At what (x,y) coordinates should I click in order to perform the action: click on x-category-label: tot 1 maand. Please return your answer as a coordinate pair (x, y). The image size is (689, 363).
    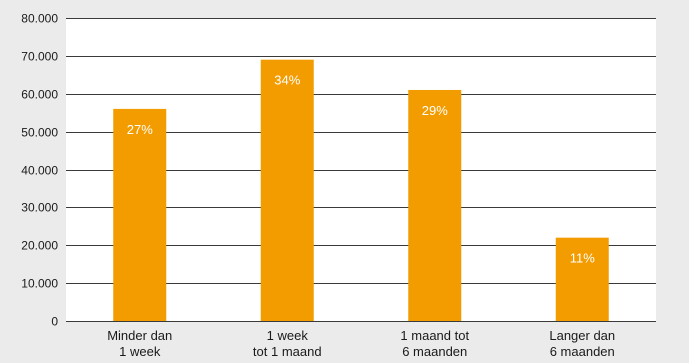
    Looking at the image, I should click on (287, 351).